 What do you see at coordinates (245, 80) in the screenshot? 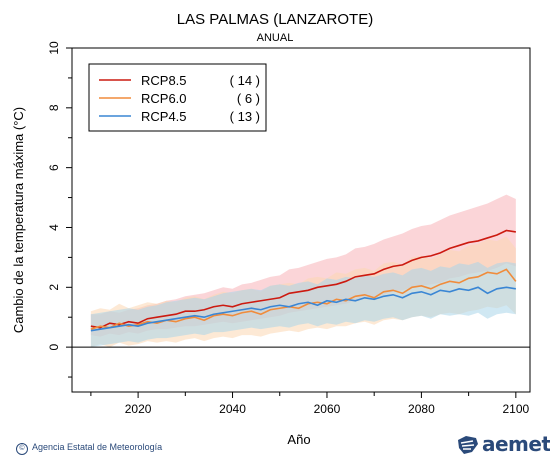
I see `legend-count: ( 14 )` at bounding box center [245, 80].